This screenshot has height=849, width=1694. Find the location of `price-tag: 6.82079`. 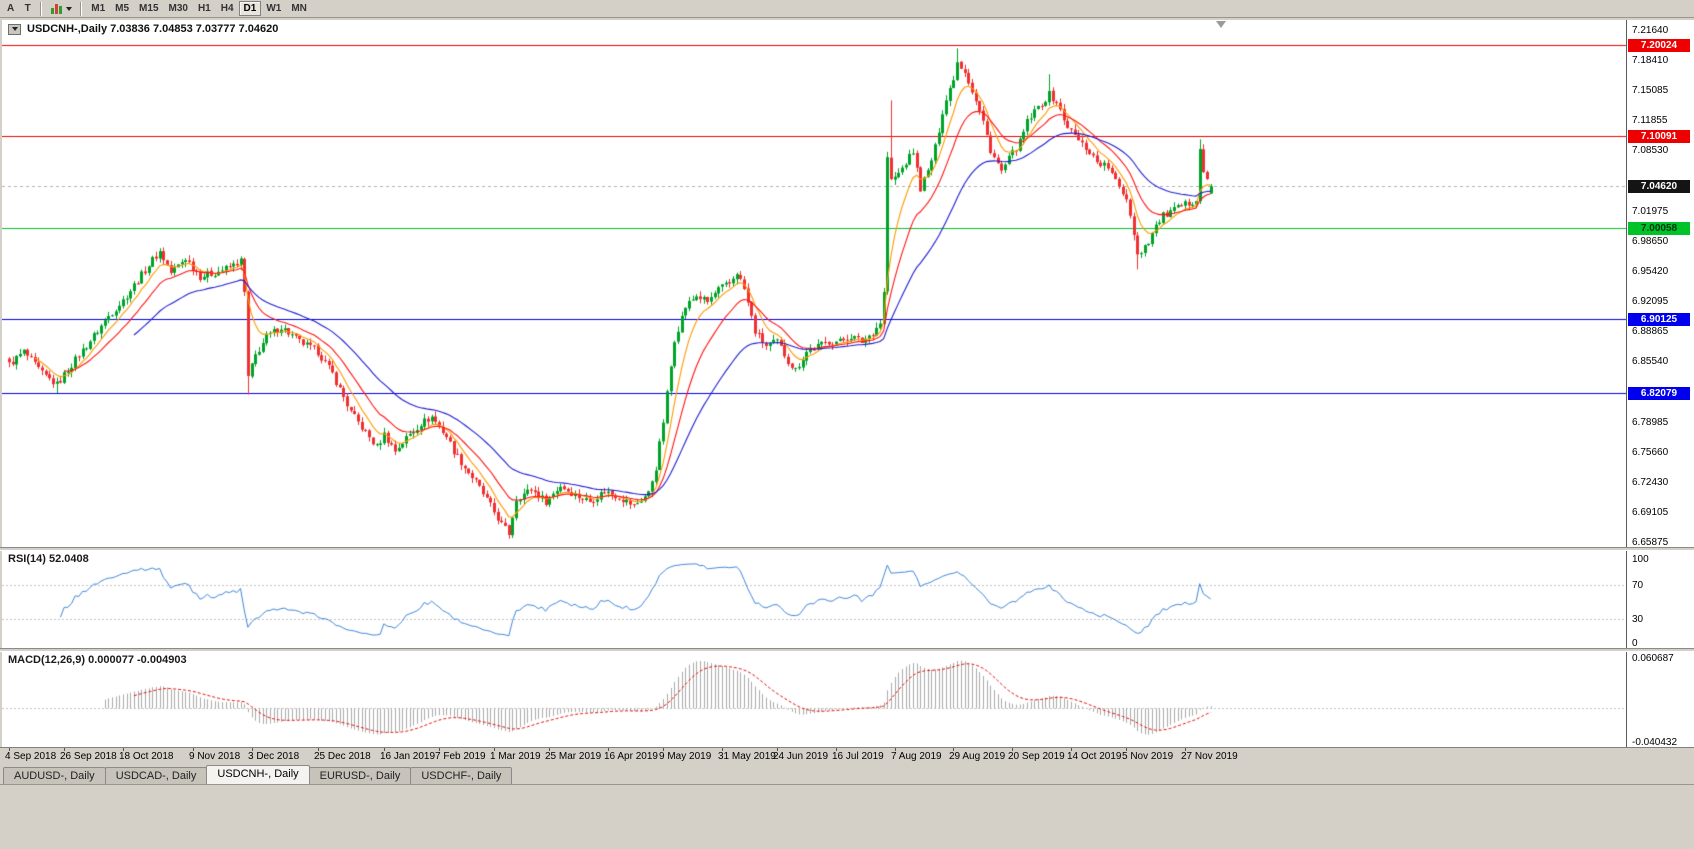

price-tag: 6.82079 is located at coordinates (1659, 394).